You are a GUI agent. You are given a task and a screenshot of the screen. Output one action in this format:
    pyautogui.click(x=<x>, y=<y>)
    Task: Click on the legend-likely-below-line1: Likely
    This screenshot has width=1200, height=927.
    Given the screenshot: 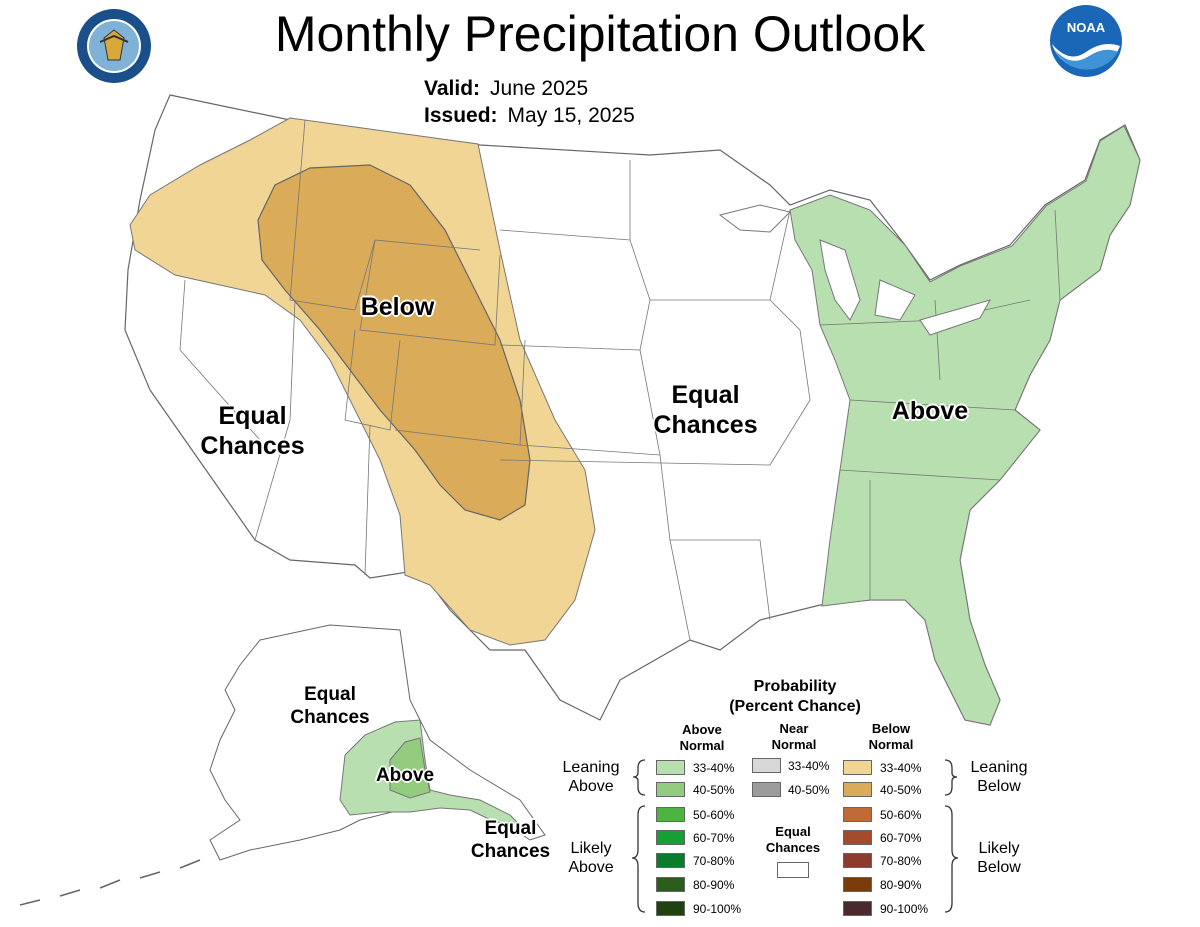 What is the action you would take?
    pyautogui.click(x=999, y=848)
    